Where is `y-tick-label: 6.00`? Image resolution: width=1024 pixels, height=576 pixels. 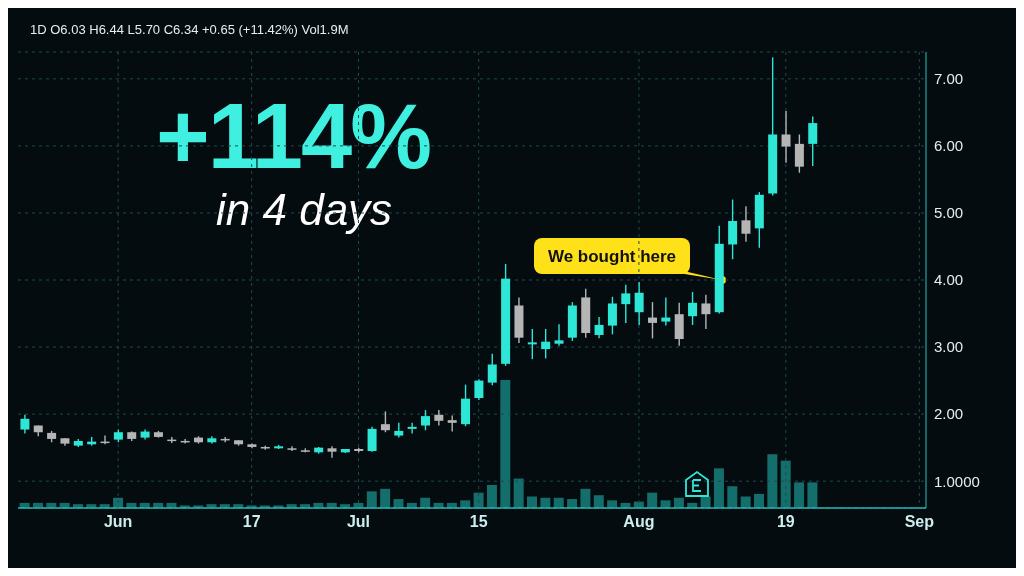
y-tick-label: 6.00 is located at coordinates (949, 146).